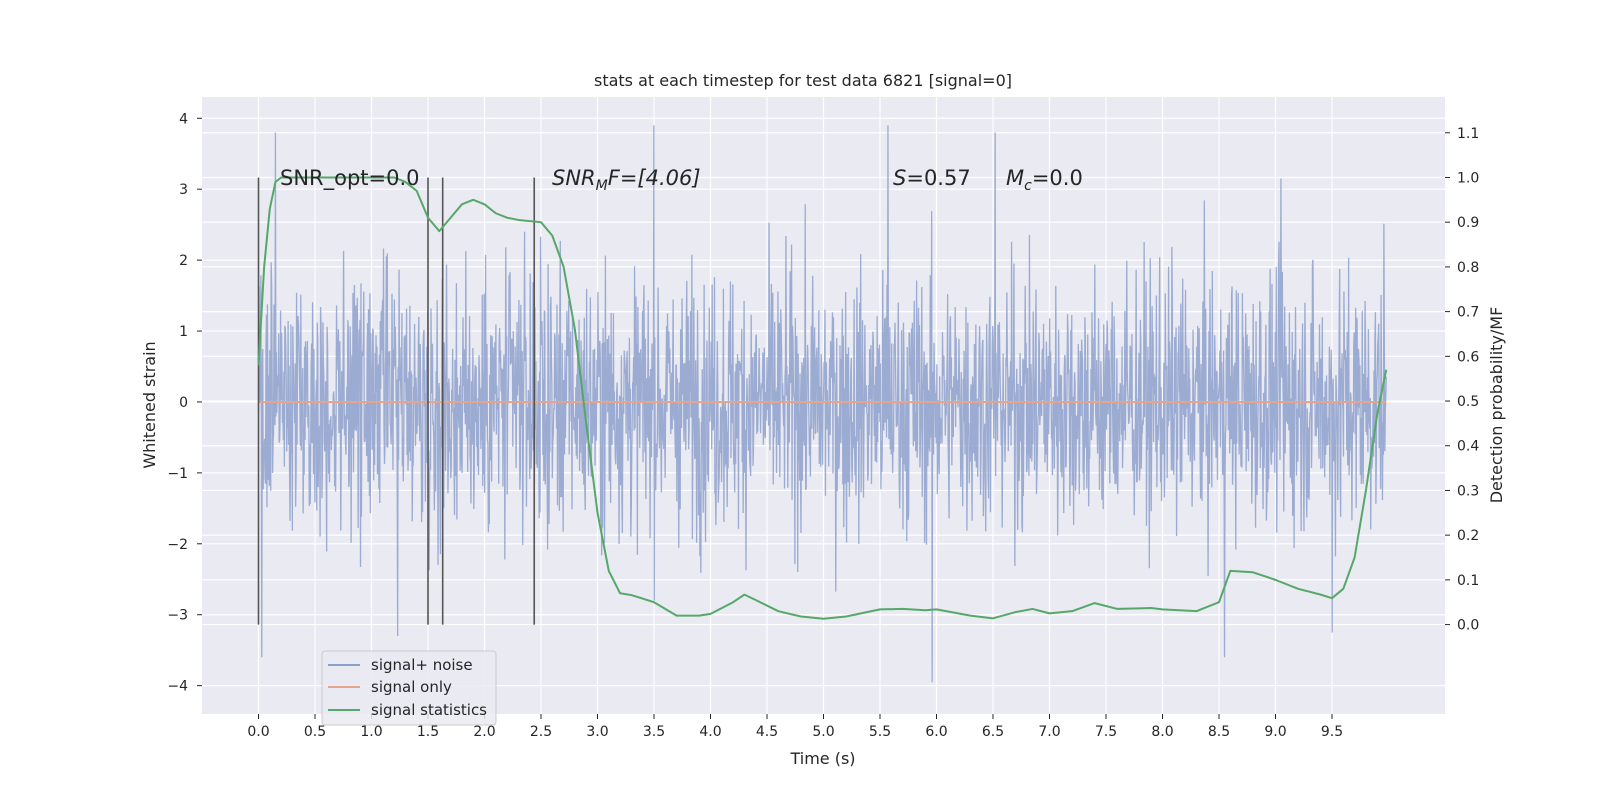  Describe the element at coordinates (1332, 732) in the screenshot. I see `x-tick-label: 9.5` at that location.